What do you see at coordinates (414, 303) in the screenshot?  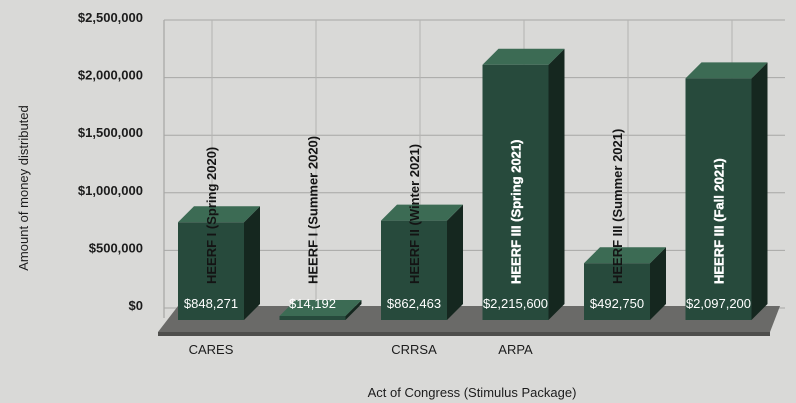 I see `data-label: $862,463` at bounding box center [414, 303].